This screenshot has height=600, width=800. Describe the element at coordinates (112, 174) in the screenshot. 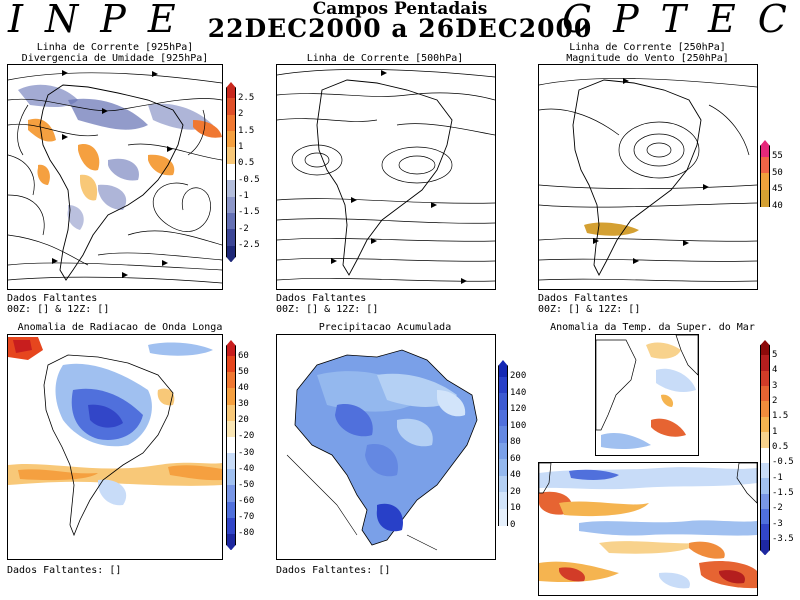

I see `stream-arrows` at that location.